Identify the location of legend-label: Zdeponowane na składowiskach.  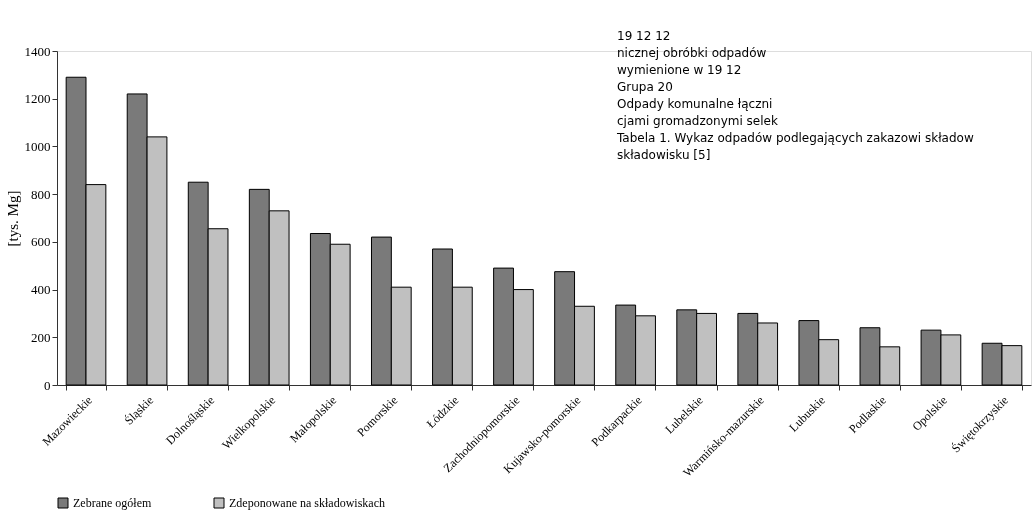
(307, 503).